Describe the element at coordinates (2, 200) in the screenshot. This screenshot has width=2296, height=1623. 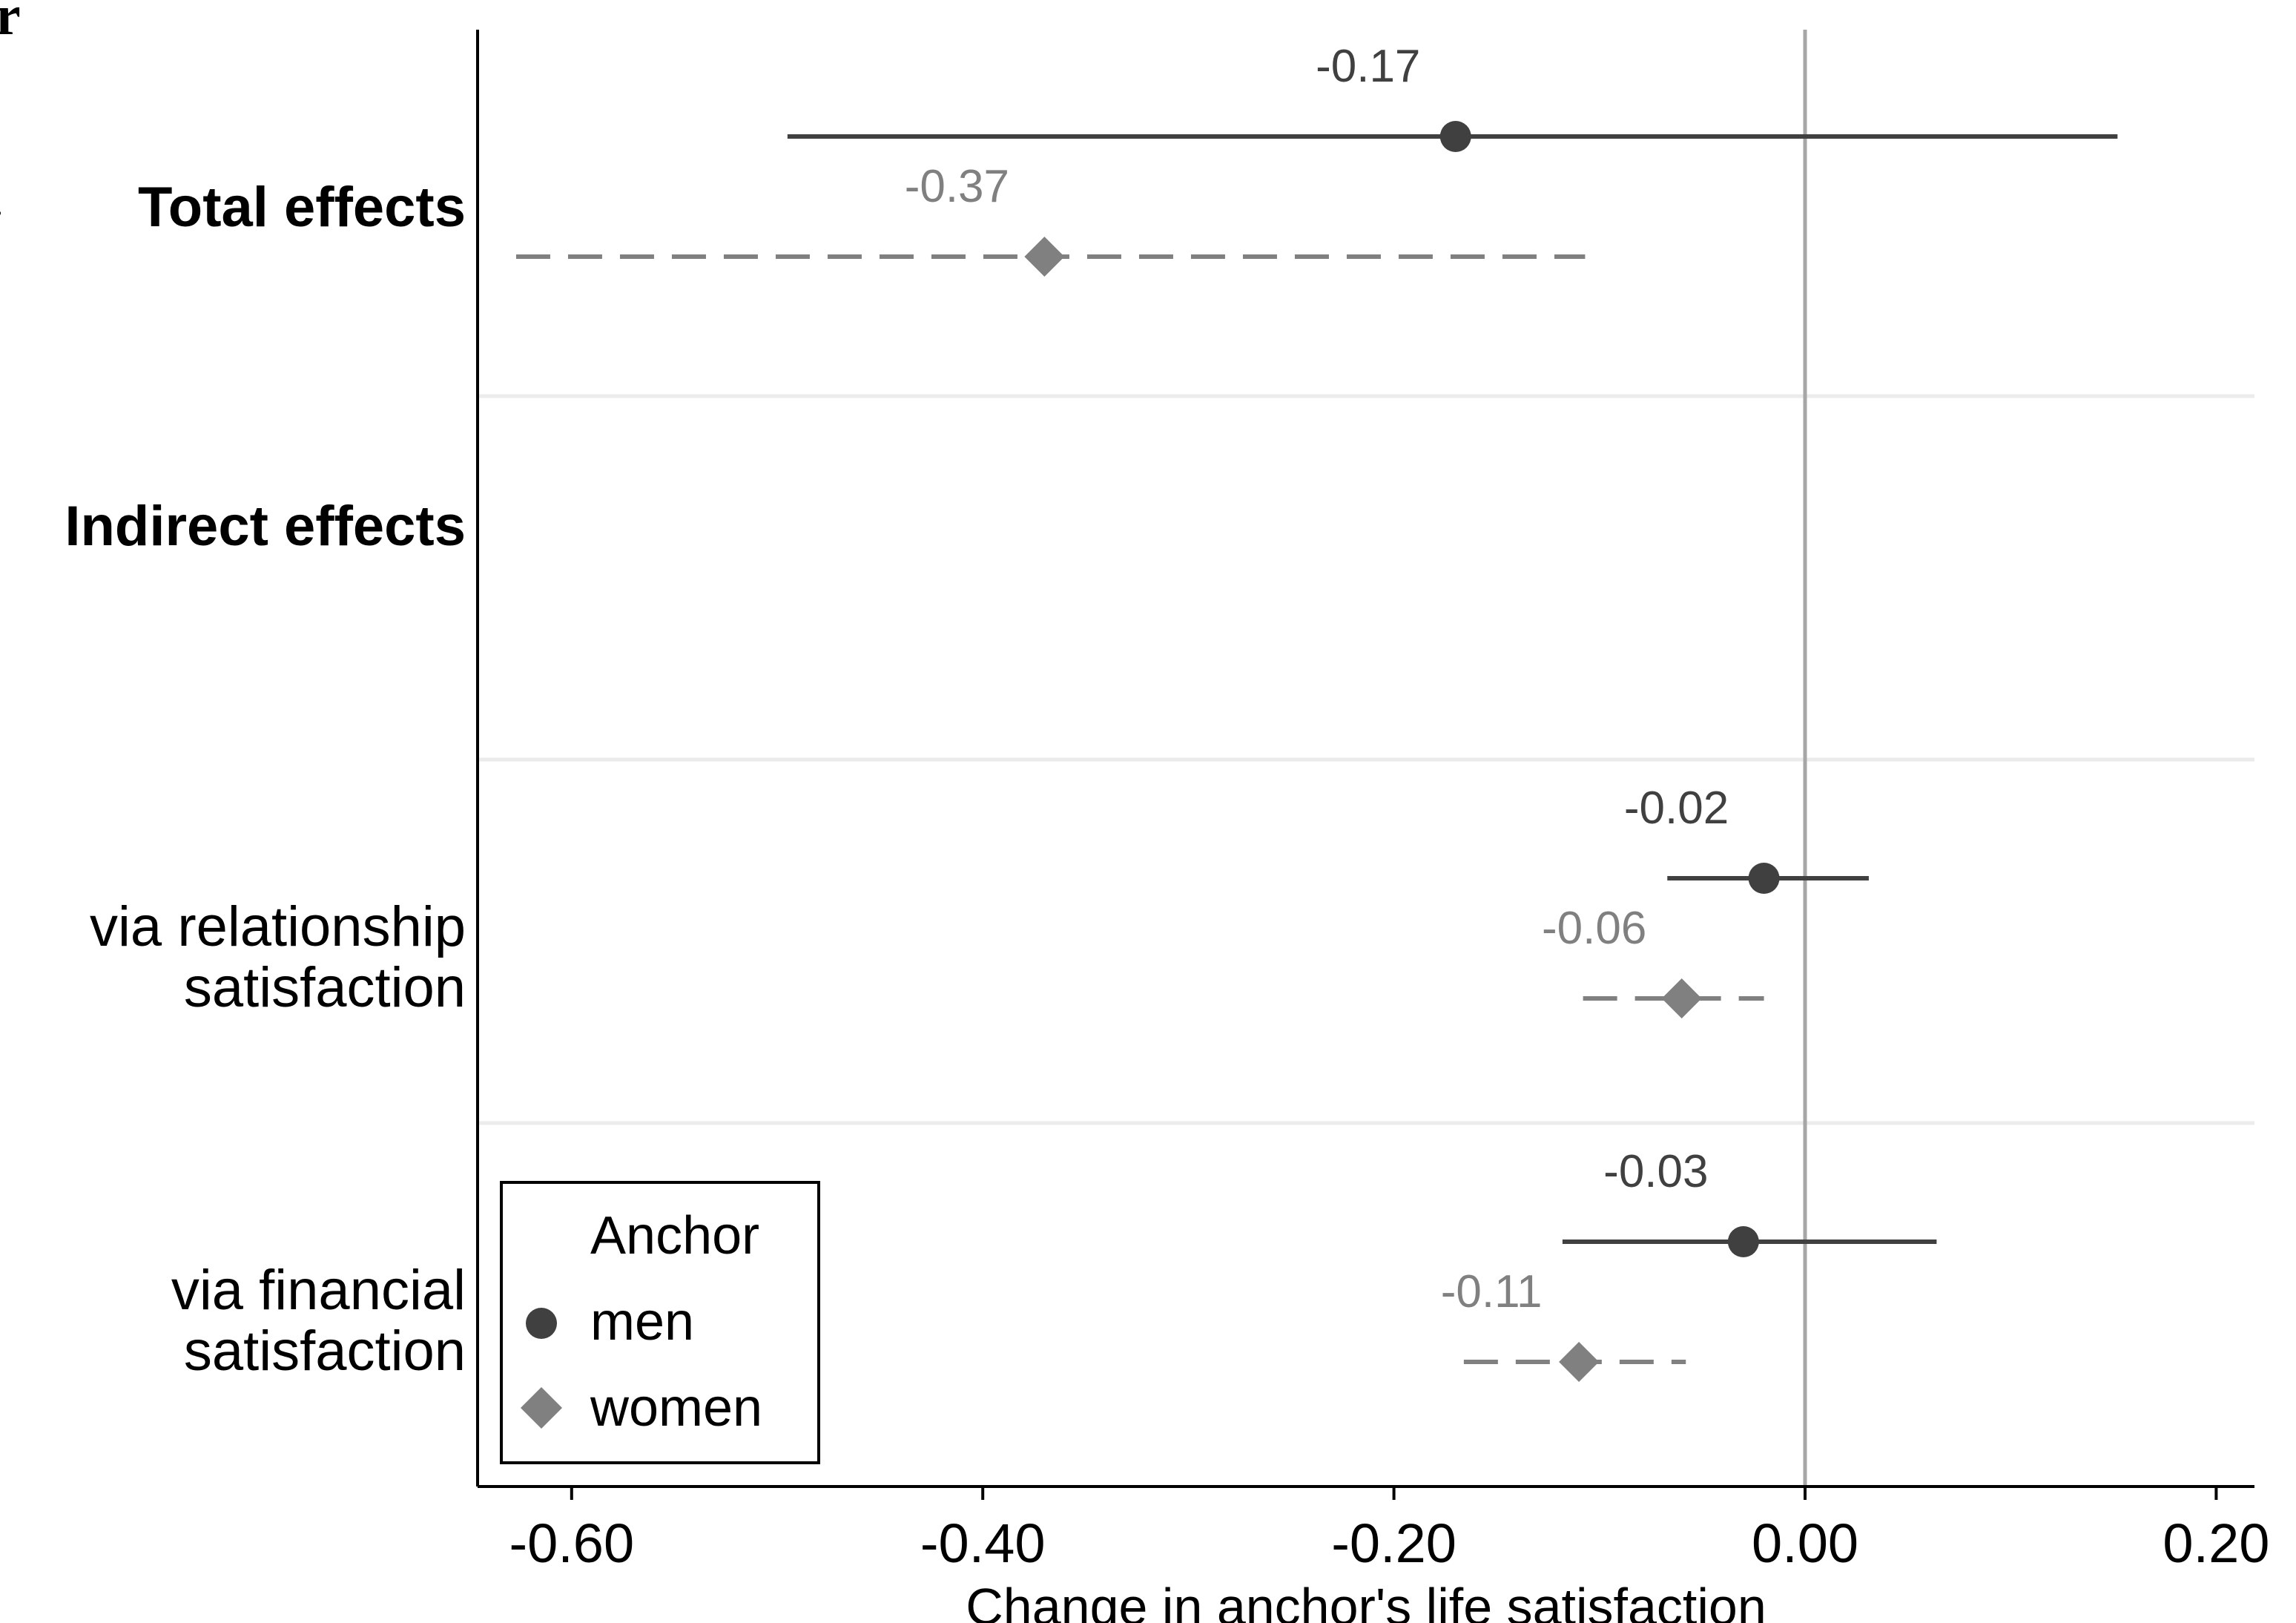
I see `edge-glyph-mid1: .` at that location.